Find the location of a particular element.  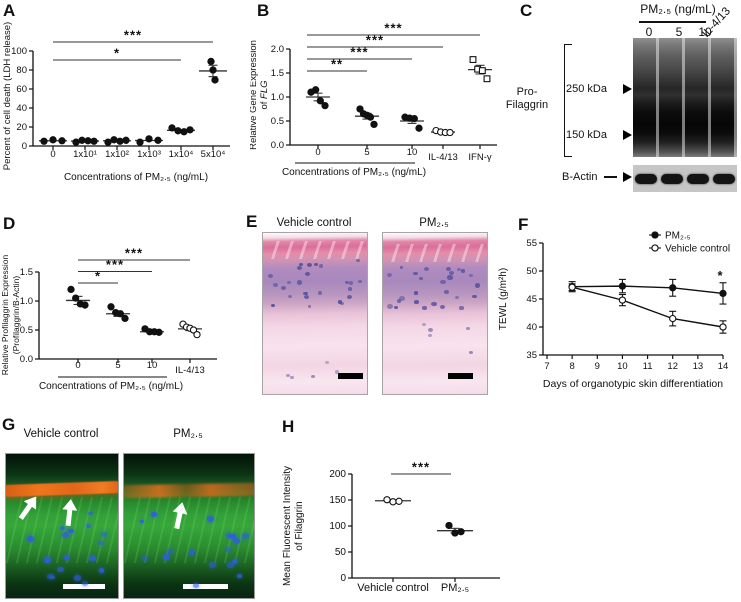

y-tick-label: 1.5 is located at coordinates (277, 73).